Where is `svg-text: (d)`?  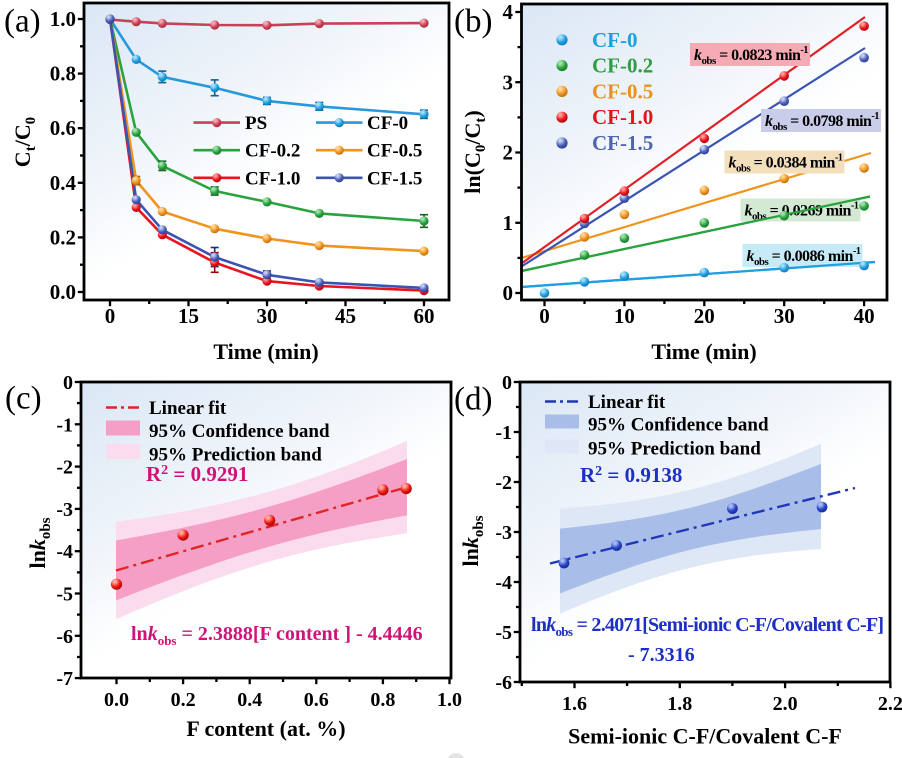 svg-text: (d) is located at coordinates (473, 400).